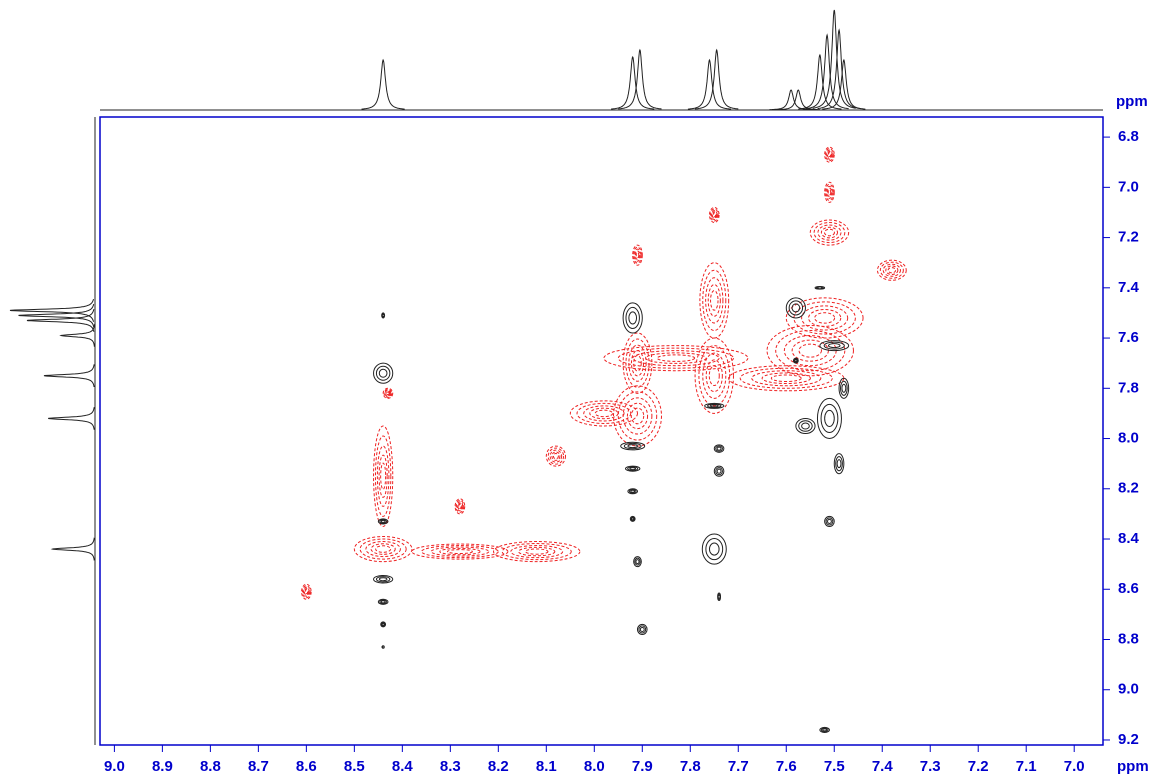 The image size is (1165, 780). What do you see at coordinates (546, 766) in the screenshot?
I see `x-tick-label: 8.1` at bounding box center [546, 766].